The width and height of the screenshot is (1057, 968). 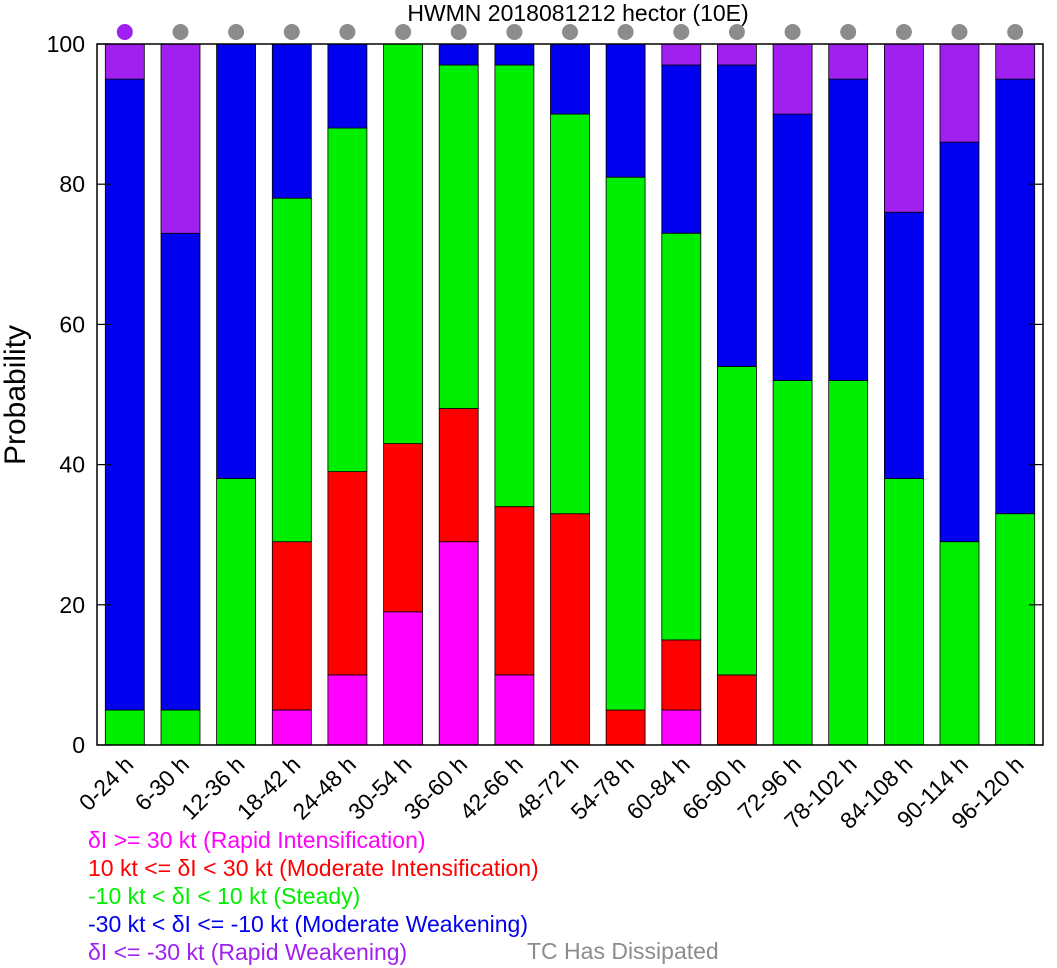 I want to click on indicator-dot-36-60-h, so click(x=458, y=32).